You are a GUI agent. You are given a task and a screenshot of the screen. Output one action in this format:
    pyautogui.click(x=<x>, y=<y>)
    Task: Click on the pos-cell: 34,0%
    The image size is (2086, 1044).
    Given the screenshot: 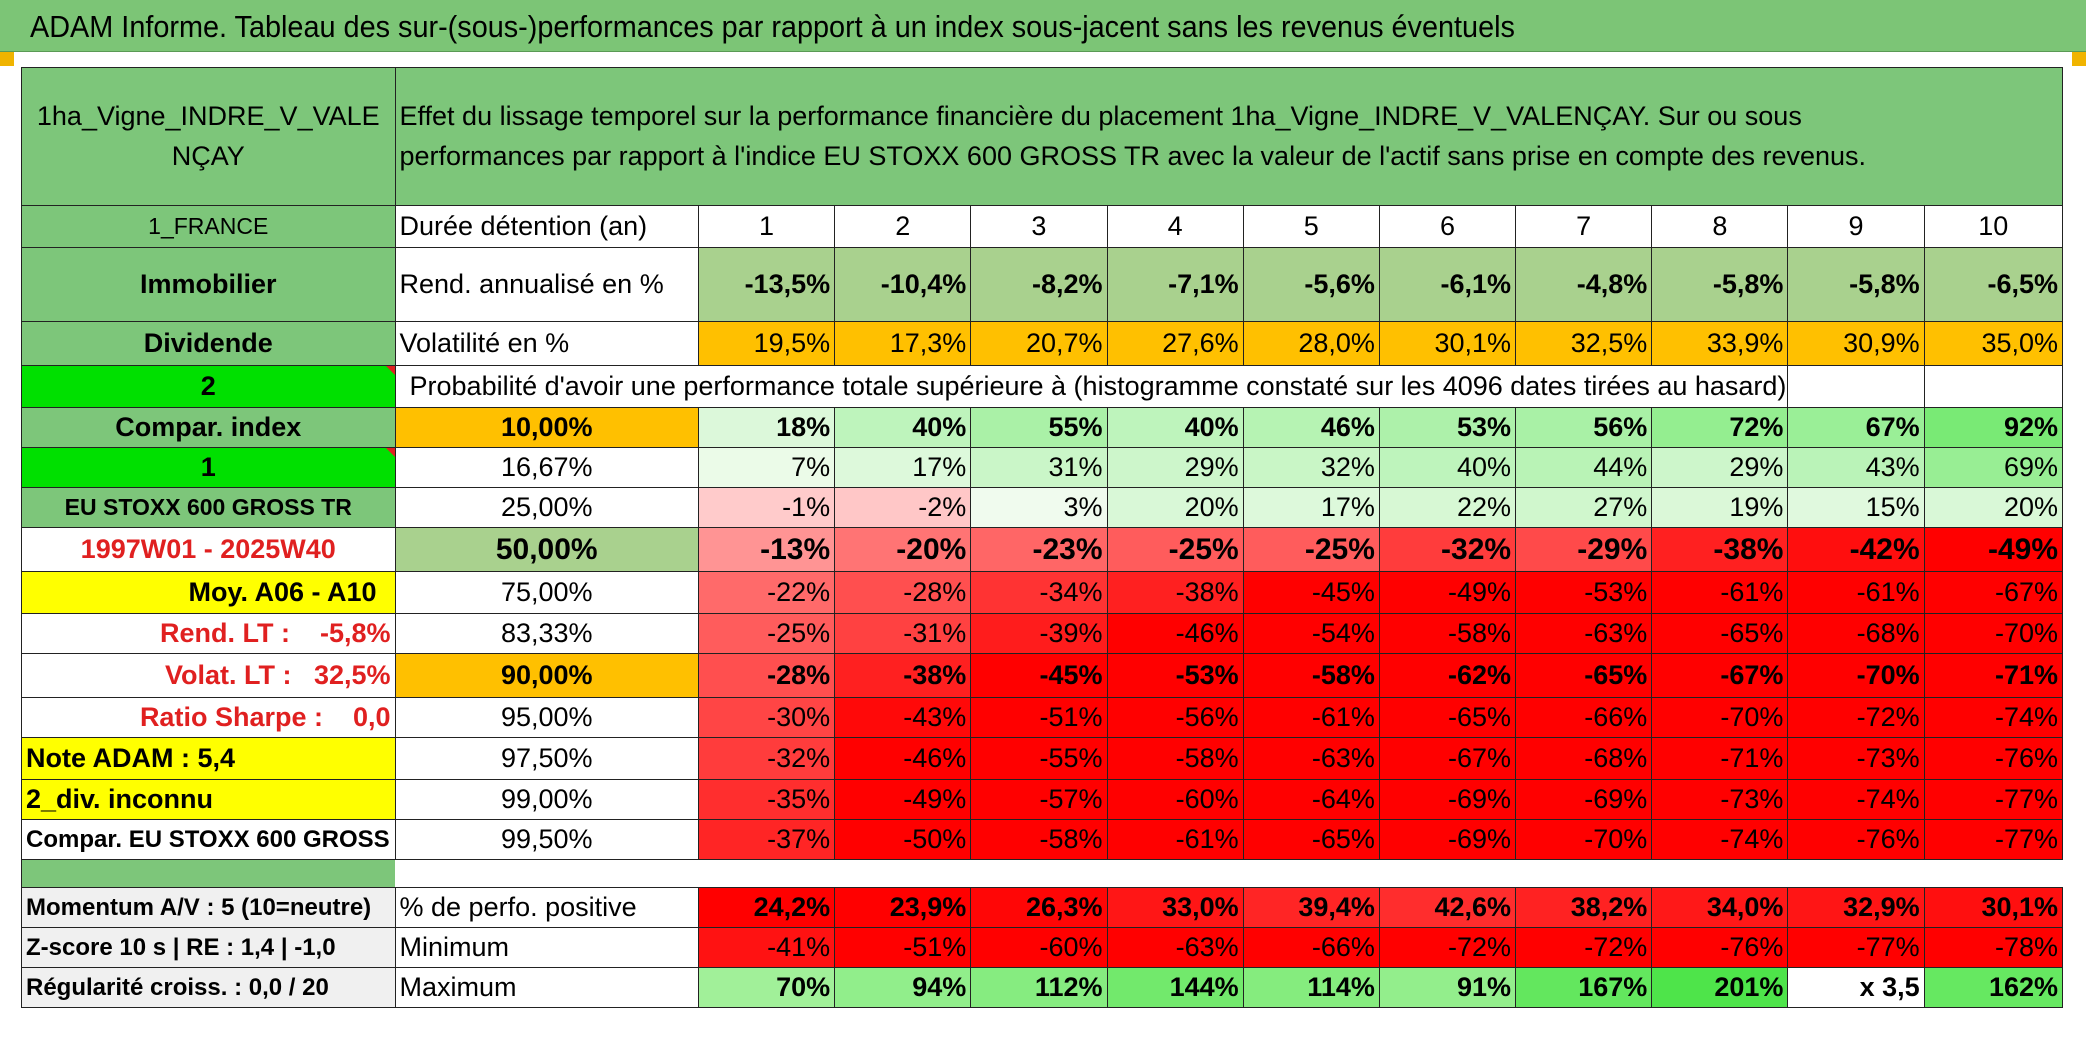 What is the action you would take?
    pyautogui.click(x=1720, y=907)
    